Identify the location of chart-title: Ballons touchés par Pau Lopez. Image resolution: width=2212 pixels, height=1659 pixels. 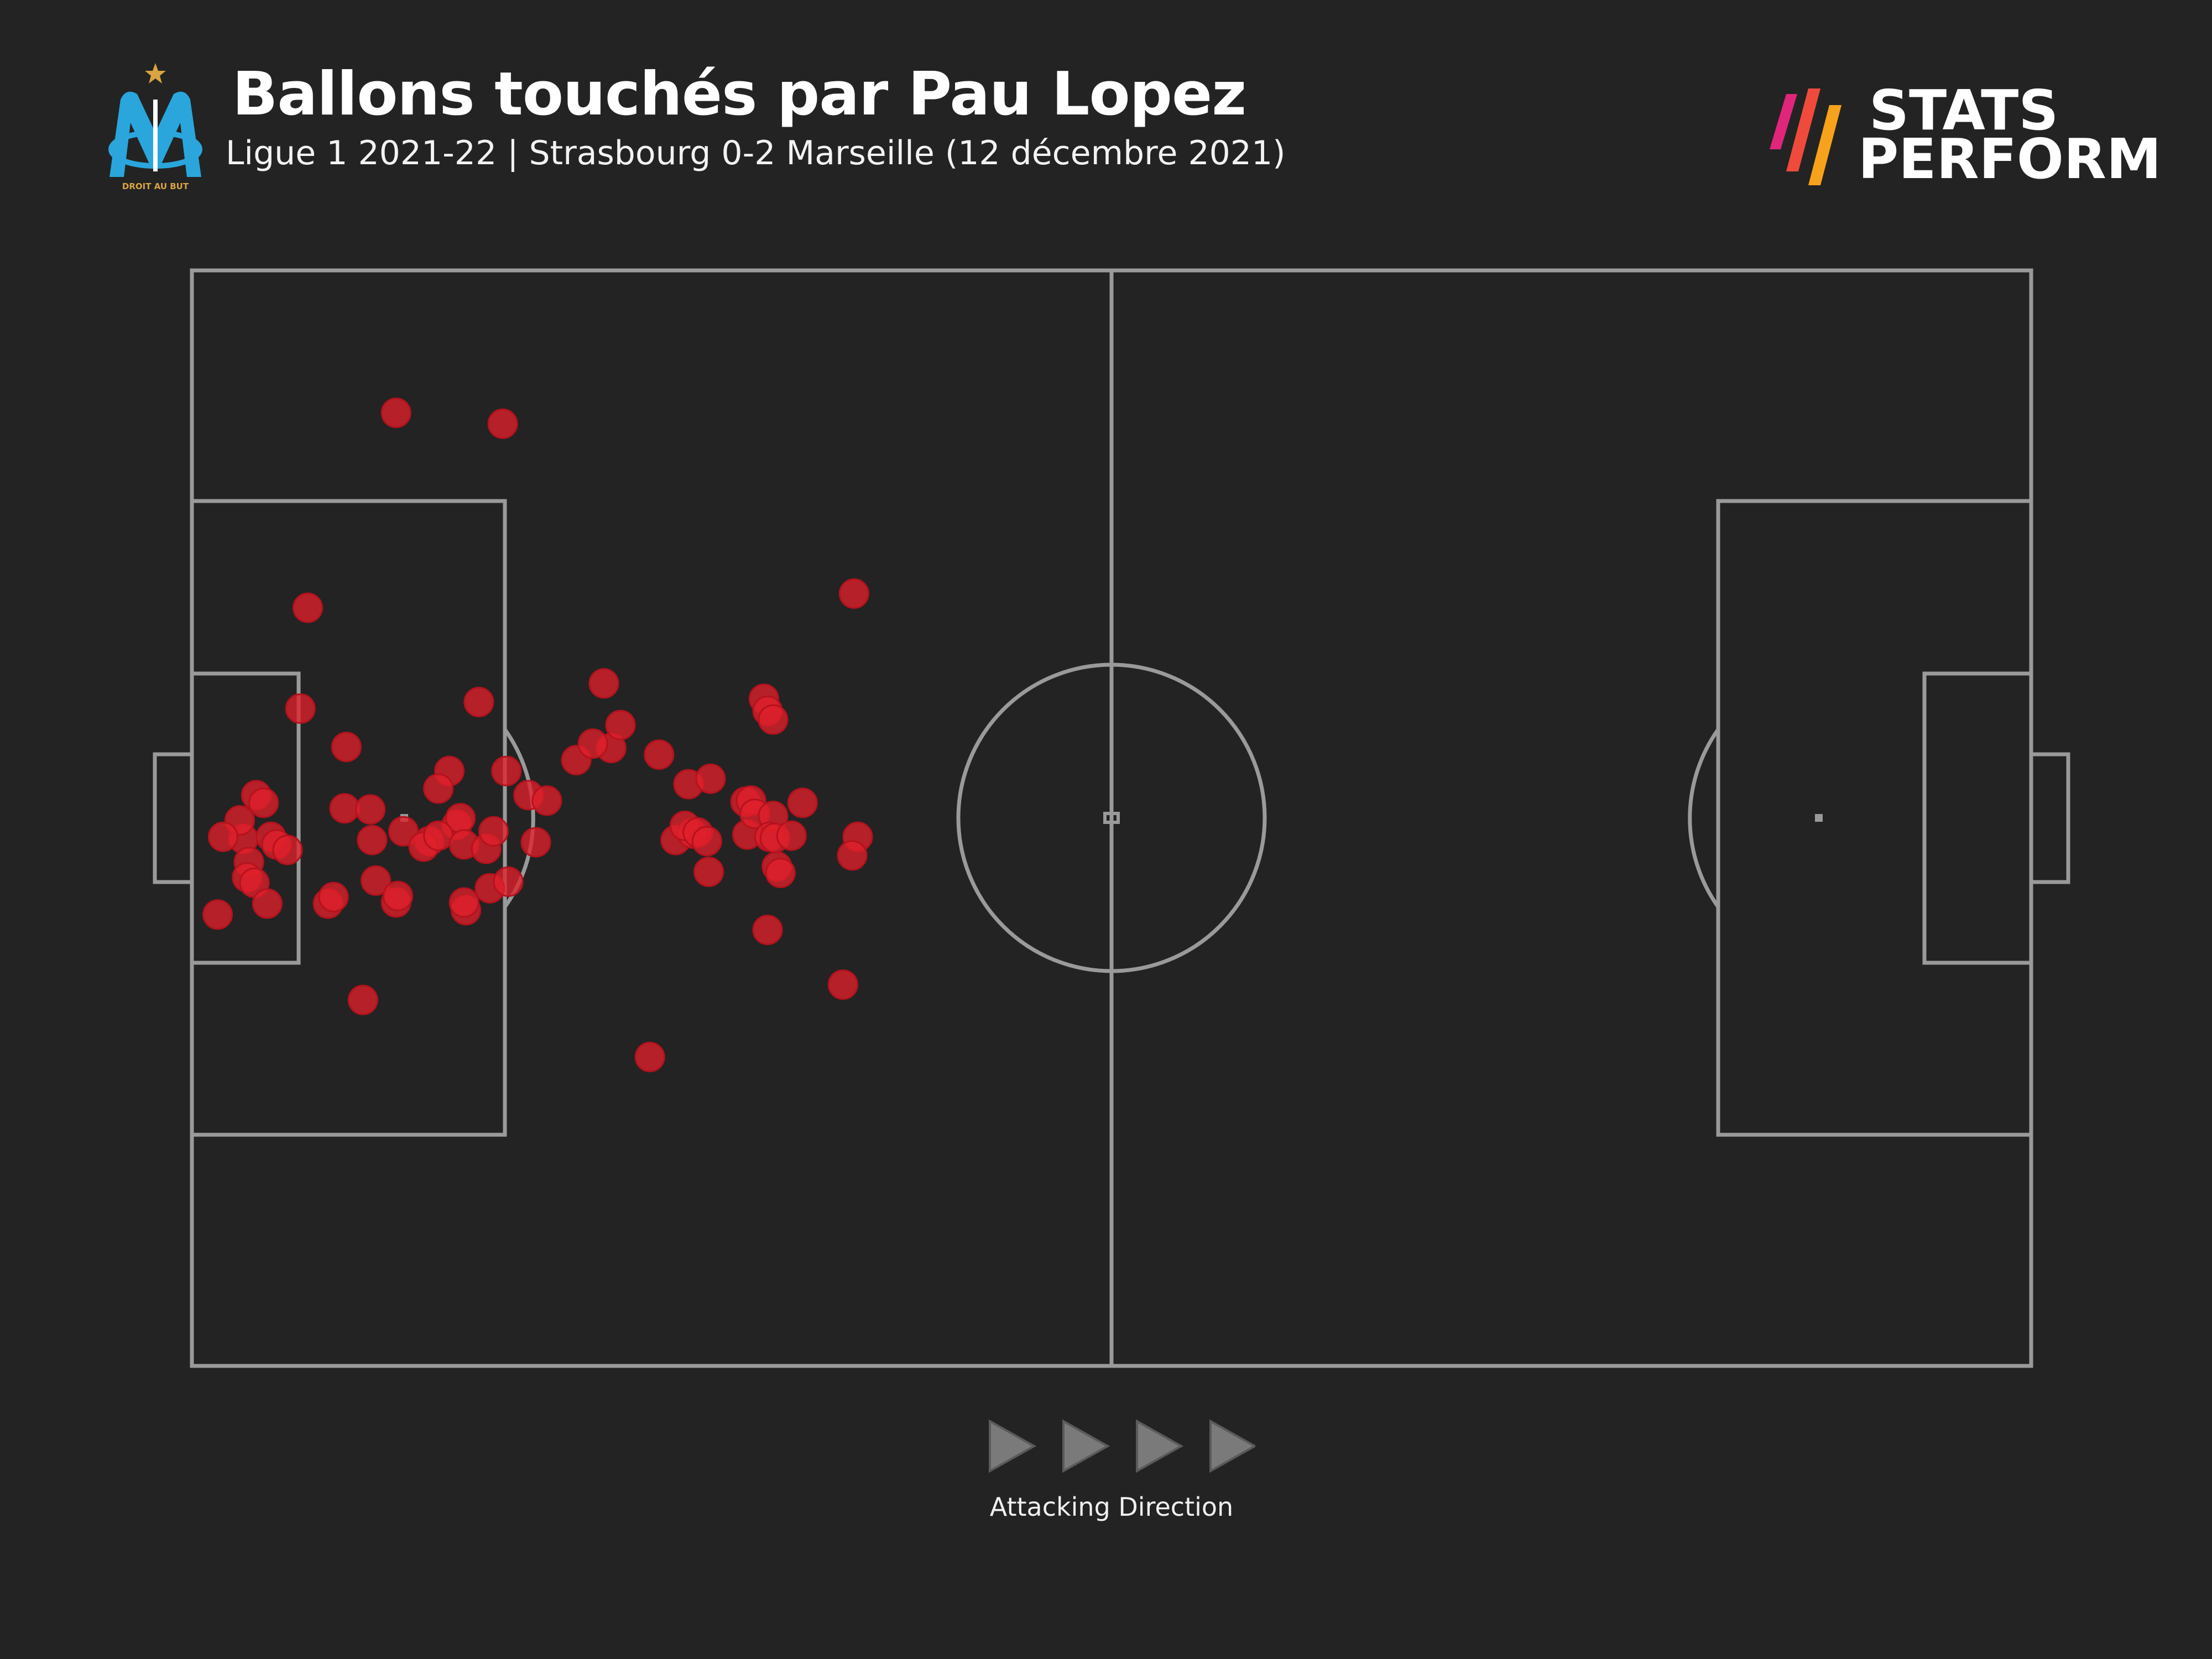
(739, 95).